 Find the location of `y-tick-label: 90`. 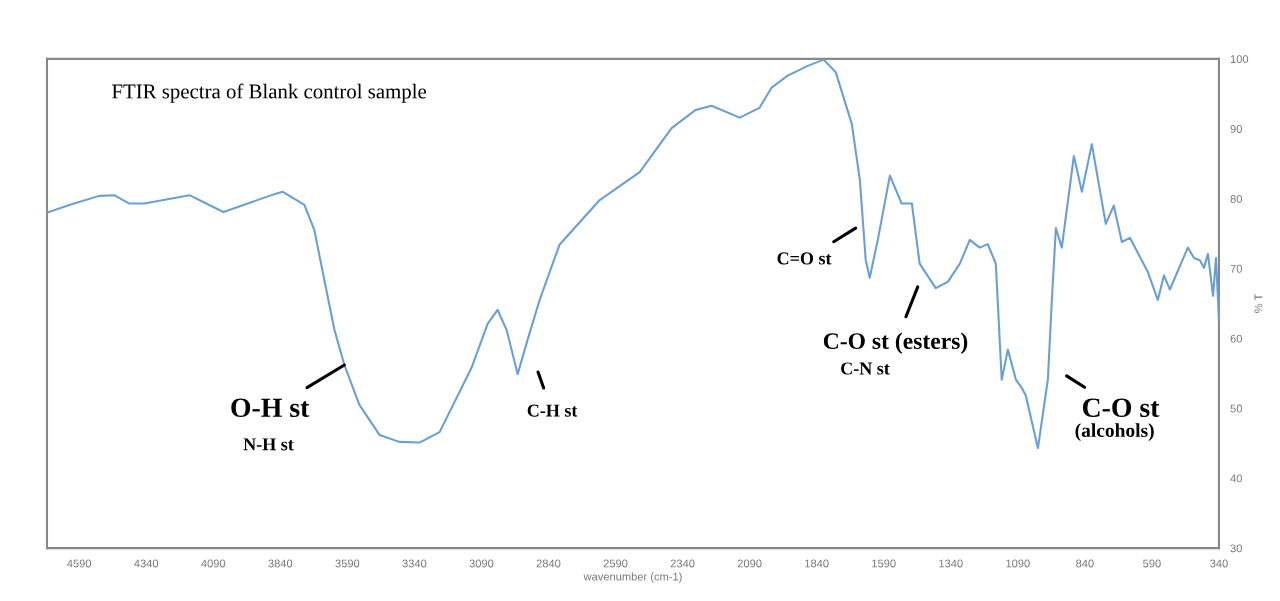

y-tick-label: 90 is located at coordinates (1236, 129).